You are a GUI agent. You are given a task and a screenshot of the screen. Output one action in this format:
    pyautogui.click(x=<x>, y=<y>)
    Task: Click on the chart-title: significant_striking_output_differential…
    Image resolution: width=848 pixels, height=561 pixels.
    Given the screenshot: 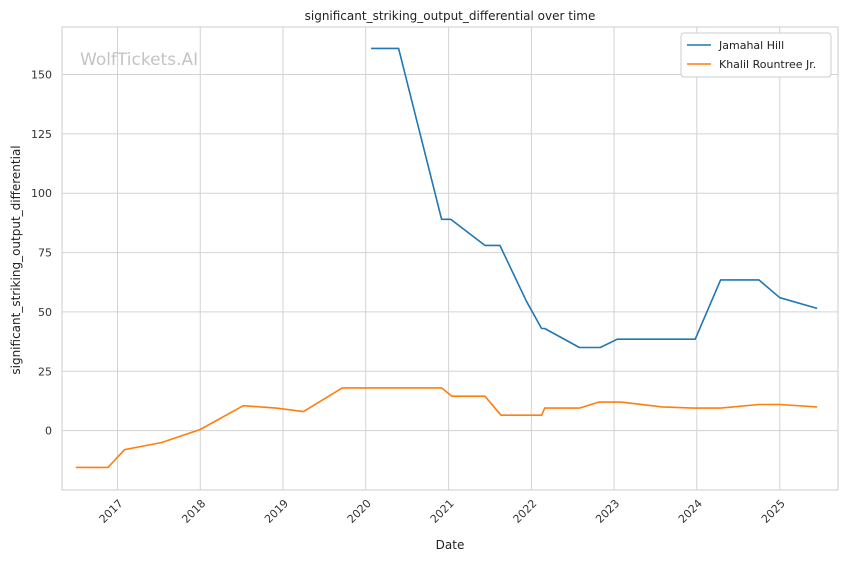 What is the action you would take?
    pyautogui.click(x=450, y=16)
    